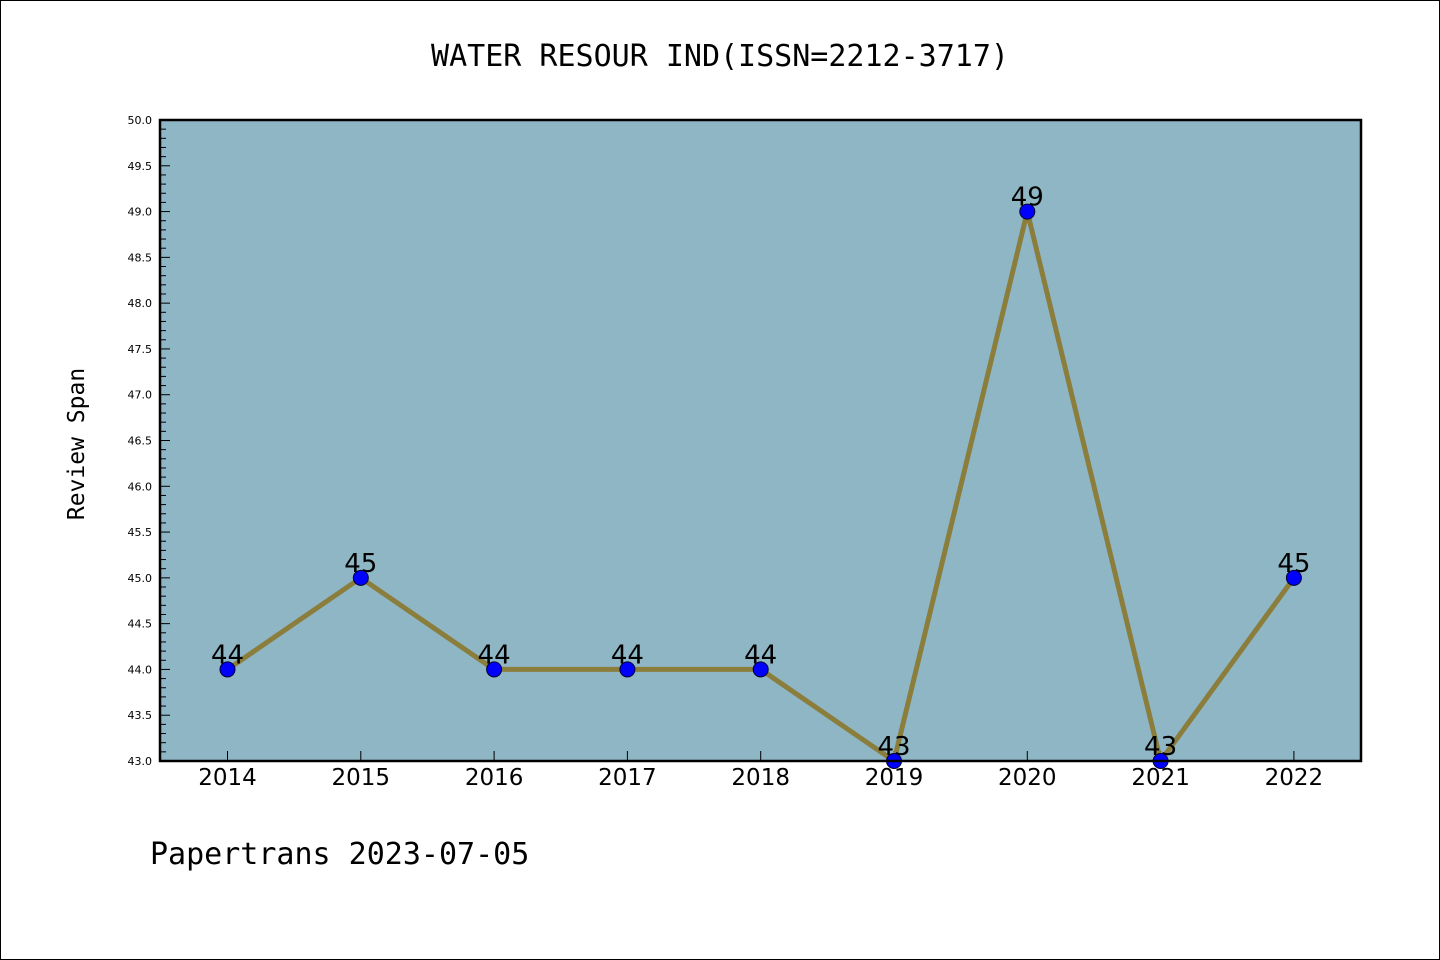  What do you see at coordinates (339, 854) in the screenshot?
I see `footer-source-date: Papertrans 2023-07-05` at bounding box center [339, 854].